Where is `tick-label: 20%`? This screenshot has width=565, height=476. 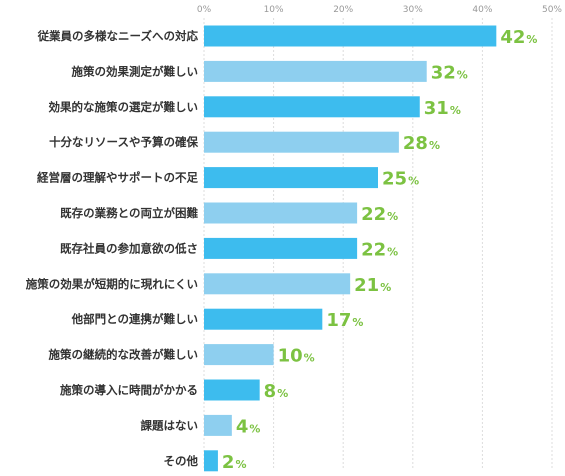
tick-label: 20% is located at coordinates (343, 10).